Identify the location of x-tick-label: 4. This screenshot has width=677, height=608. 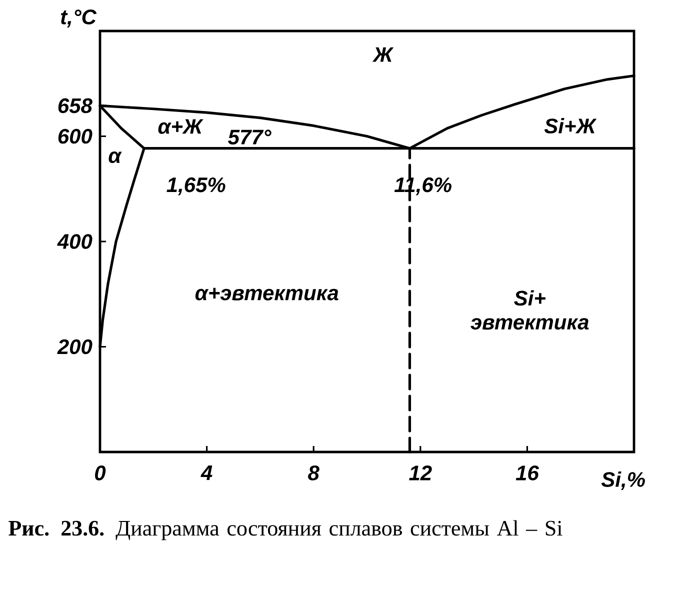
(206, 473).